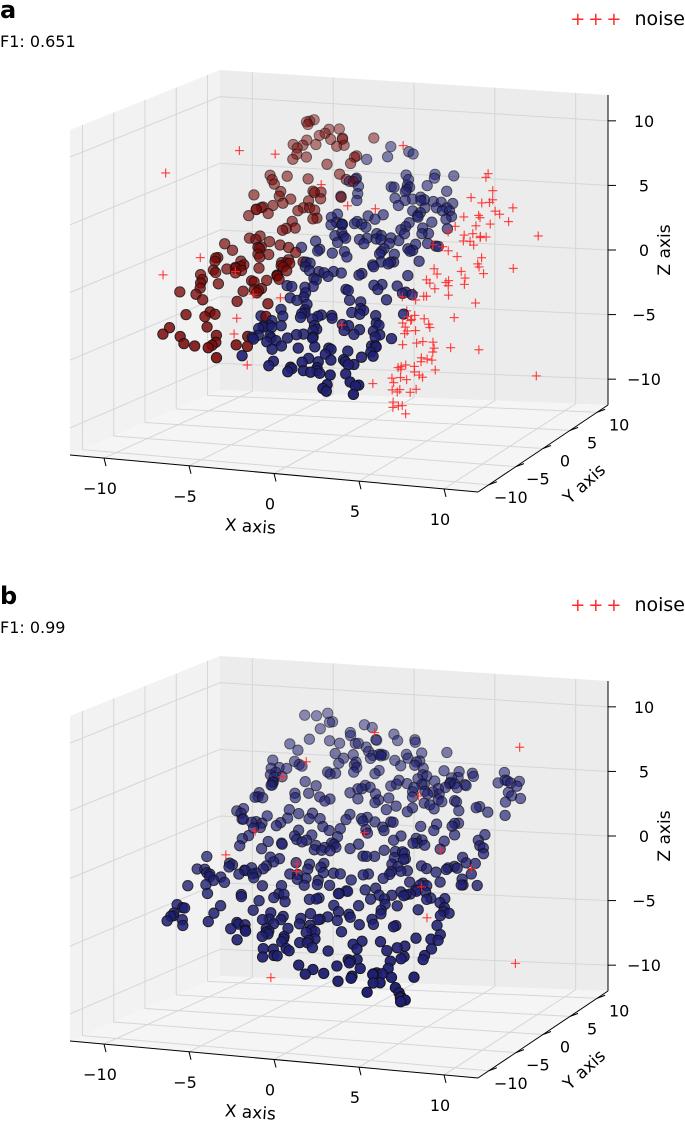 The width and height of the screenshot is (685, 1123). What do you see at coordinates (250, 527) in the screenshot?
I see `x-axis-label: X axis` at bounding box center [250, 527].